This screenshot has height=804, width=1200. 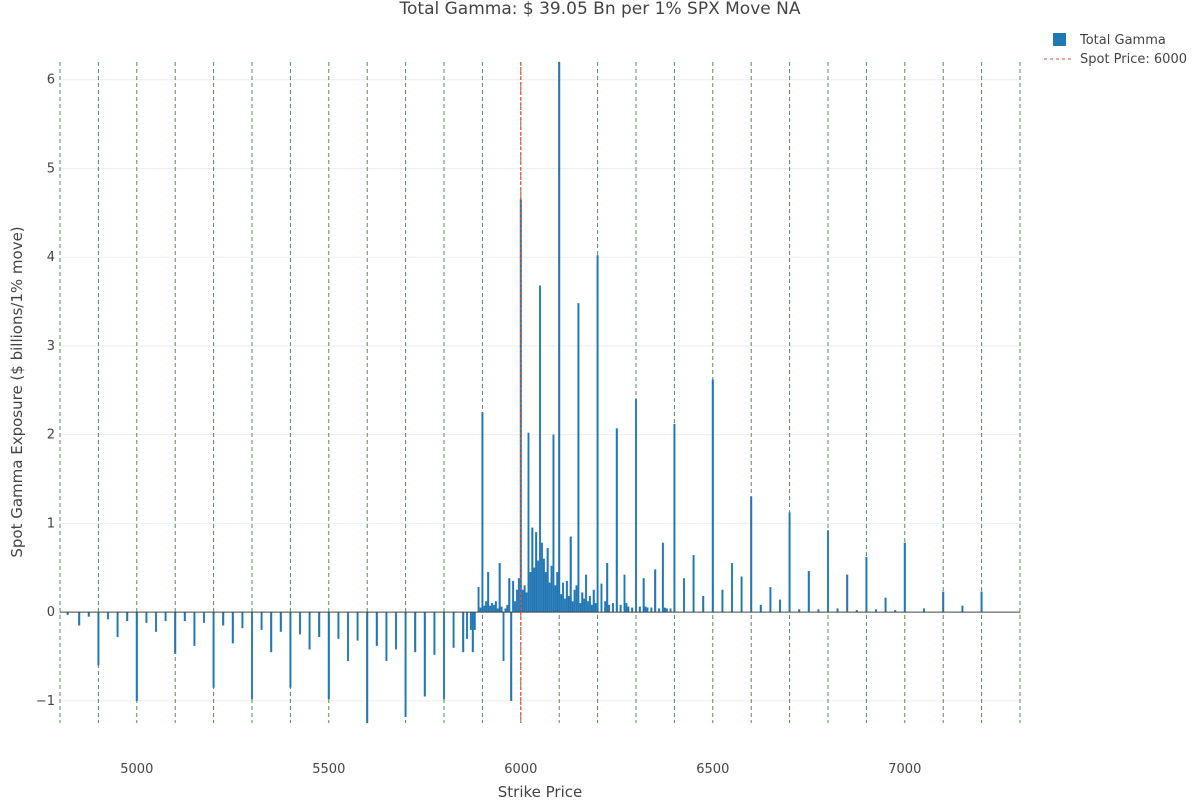 I want to click on y-axis-title: Spot Gamma Exposure ($ billions/1% move), so click(x=17, y=391).